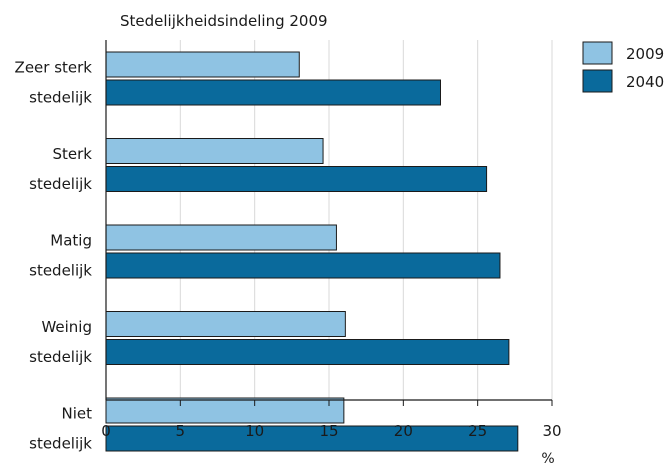  I want to click on chart-title: Stedelijkheidsindeling 2009, so click(224, 21).